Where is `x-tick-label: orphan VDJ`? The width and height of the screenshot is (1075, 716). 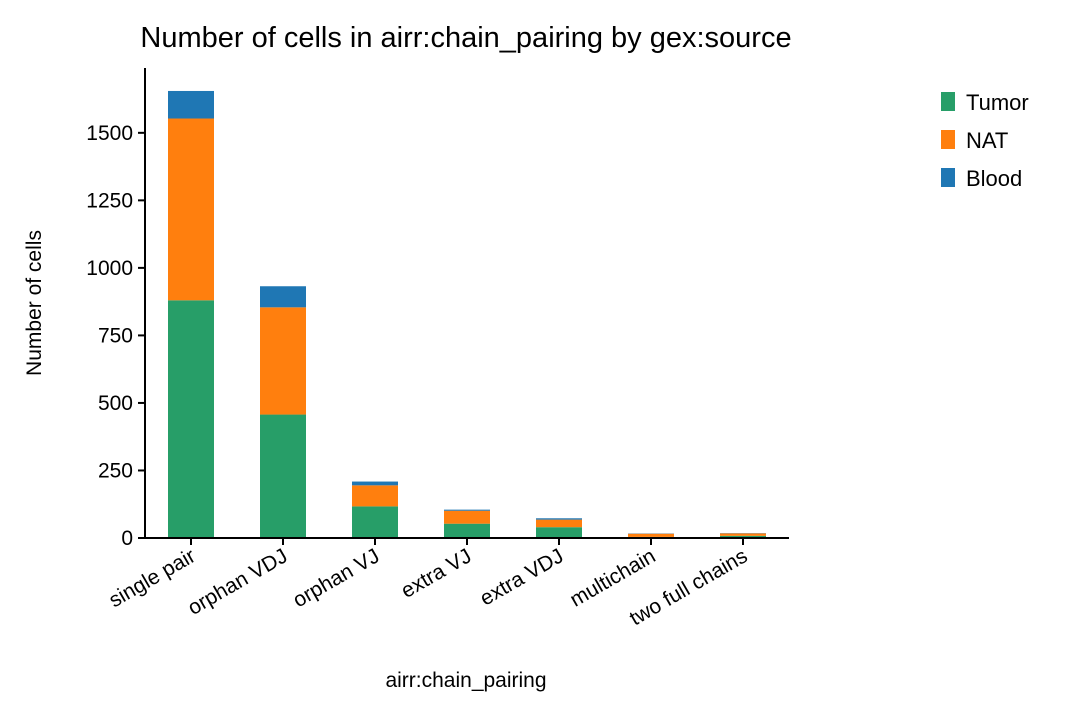 x-tick-label: orphan VDJ is located at coordinates (238, 581).